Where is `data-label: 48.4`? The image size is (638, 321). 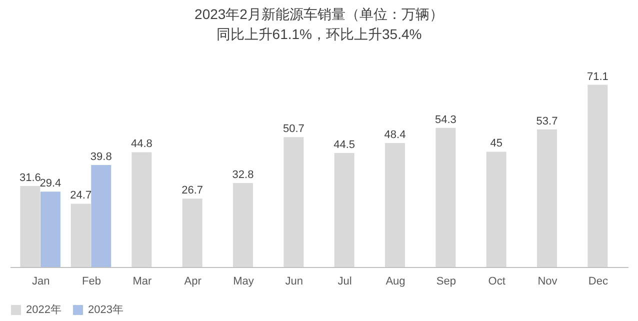
data-label: 48.4 is located at coordinates (395, 134).